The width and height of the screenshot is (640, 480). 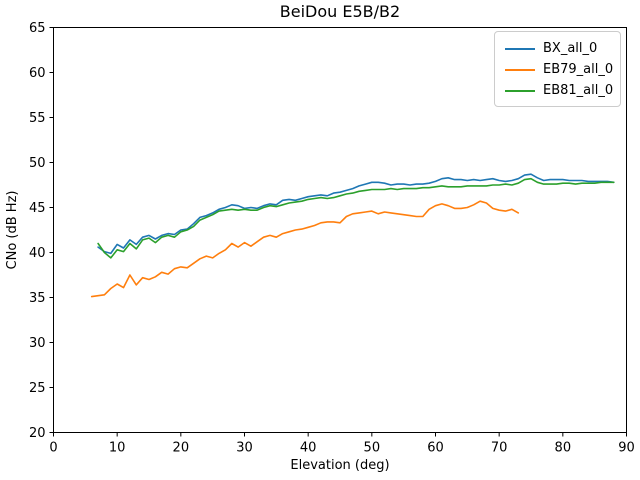 What do you see at coordinates (117, 448) in the screenshot?
I see `x-tick-label: 10` at bounding box center [117, 448].